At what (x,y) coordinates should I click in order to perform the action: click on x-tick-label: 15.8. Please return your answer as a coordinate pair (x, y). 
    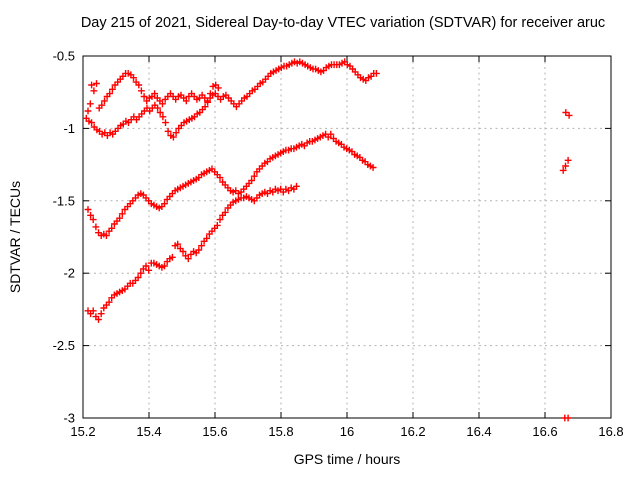
    Looking at the image, I should click on (280, 431).